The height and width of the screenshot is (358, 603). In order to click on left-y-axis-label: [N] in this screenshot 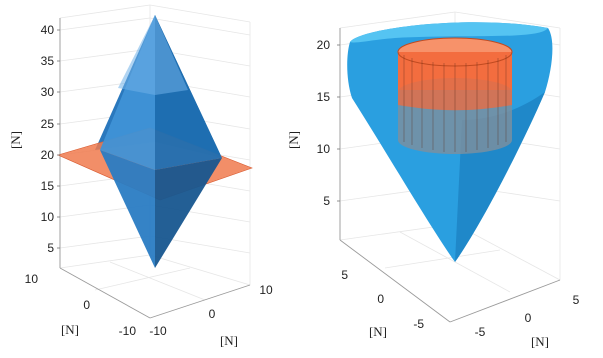, I will do `click(70, 329)`.